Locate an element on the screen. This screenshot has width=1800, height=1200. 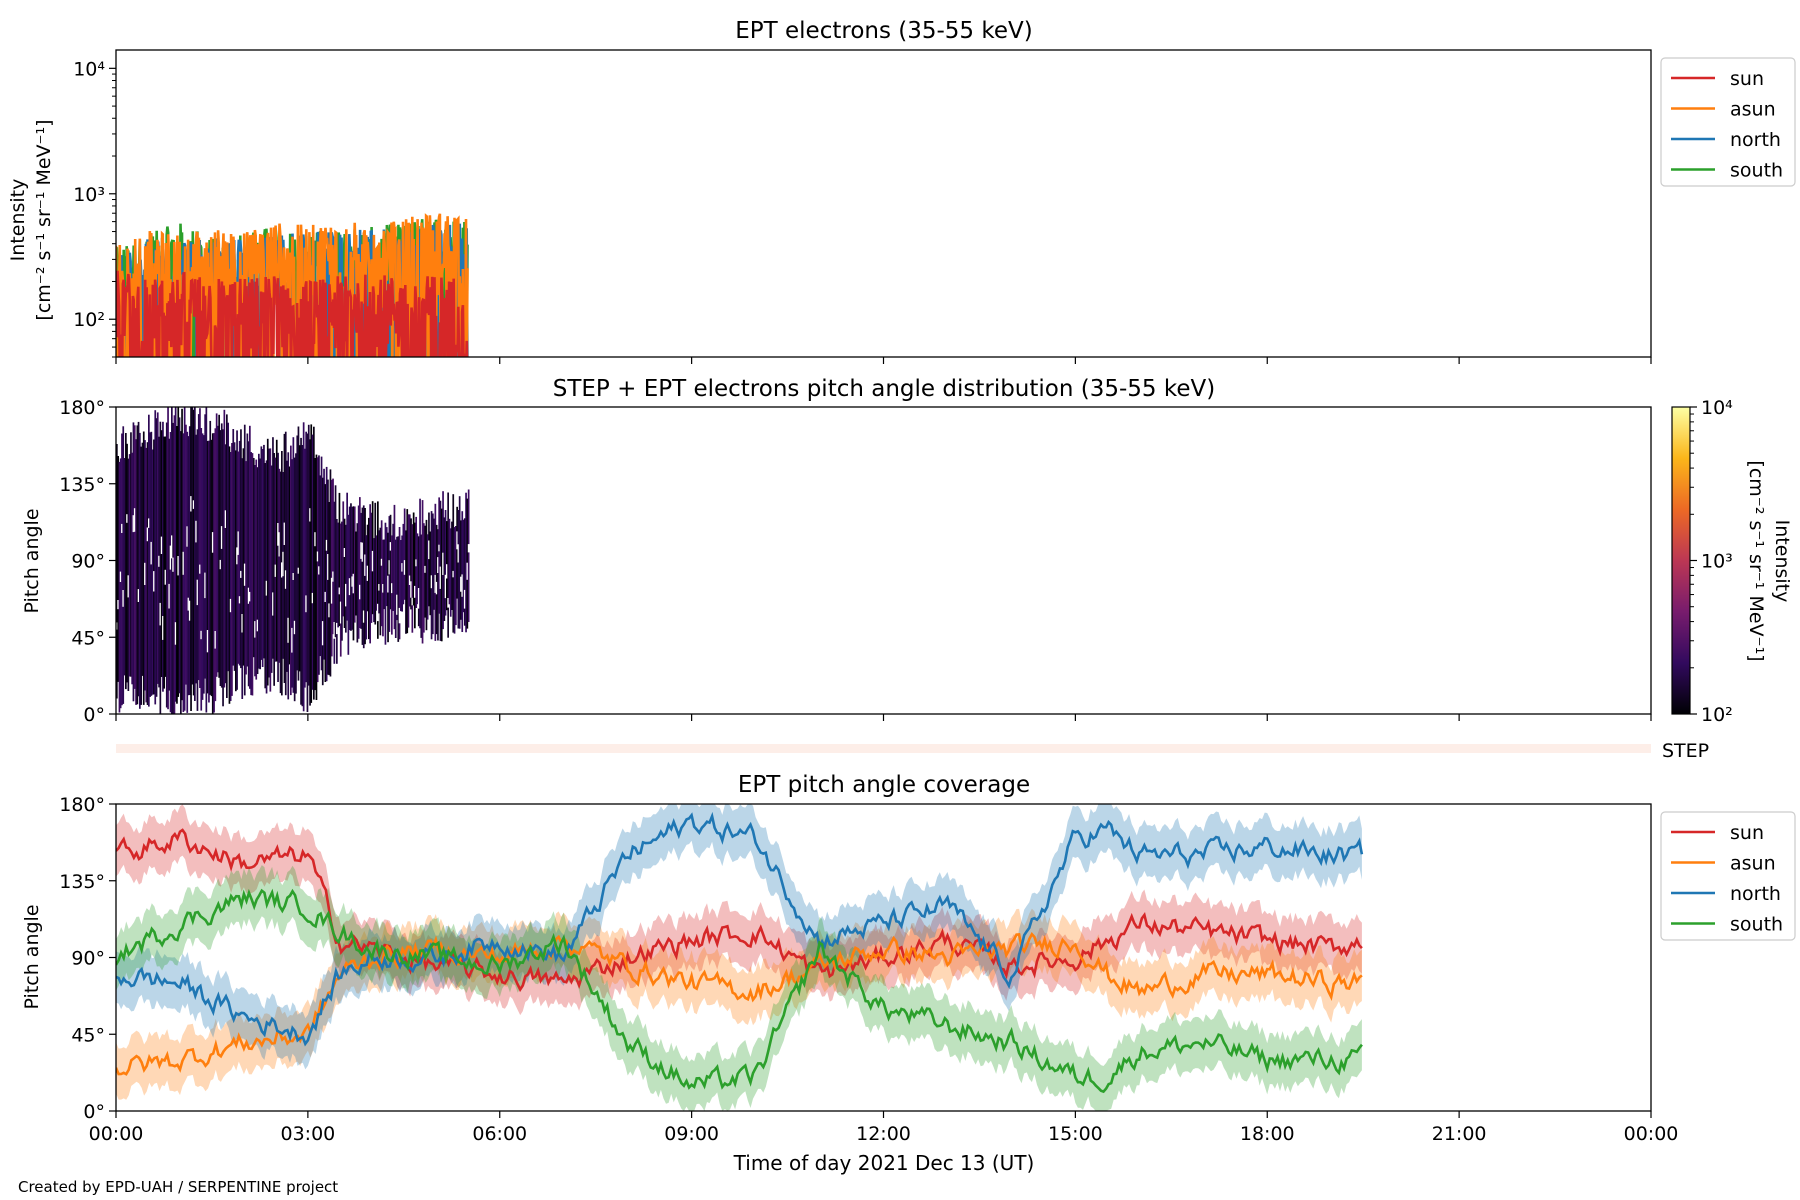
x-tick-label: 03:00 is located at coordinates (307, 1134).